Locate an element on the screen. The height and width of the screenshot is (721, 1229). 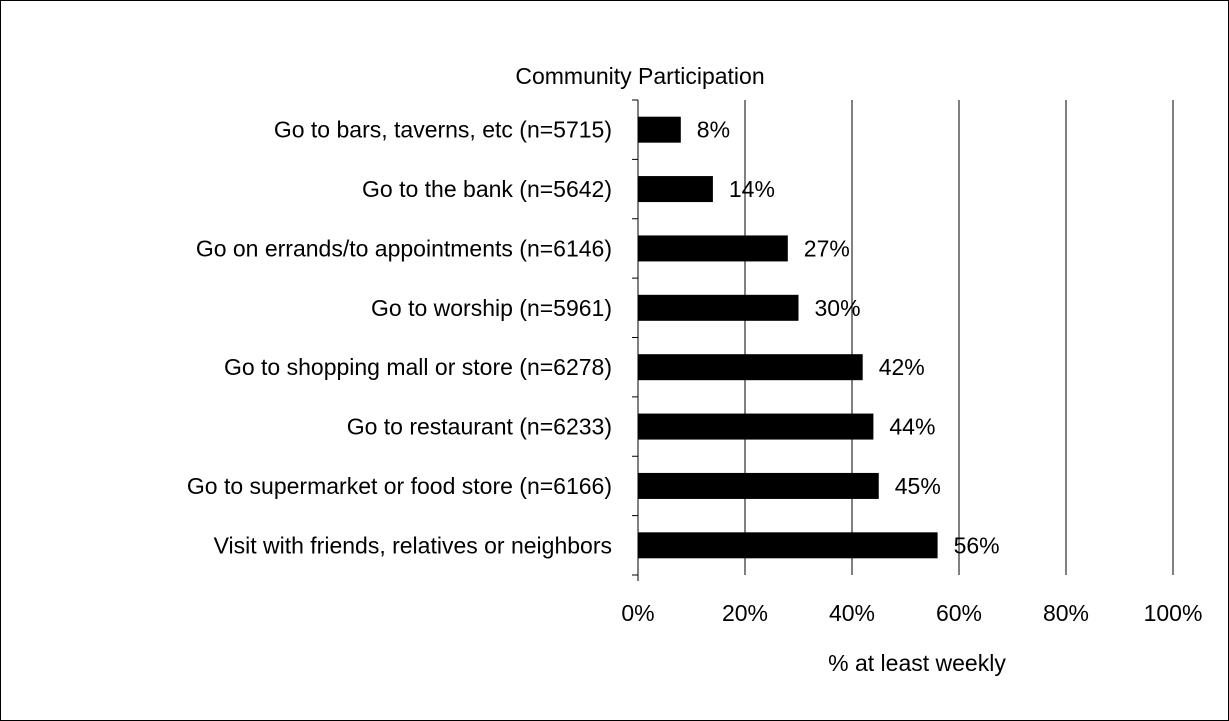
data-label: 27% is located at coordinates (827, 248).